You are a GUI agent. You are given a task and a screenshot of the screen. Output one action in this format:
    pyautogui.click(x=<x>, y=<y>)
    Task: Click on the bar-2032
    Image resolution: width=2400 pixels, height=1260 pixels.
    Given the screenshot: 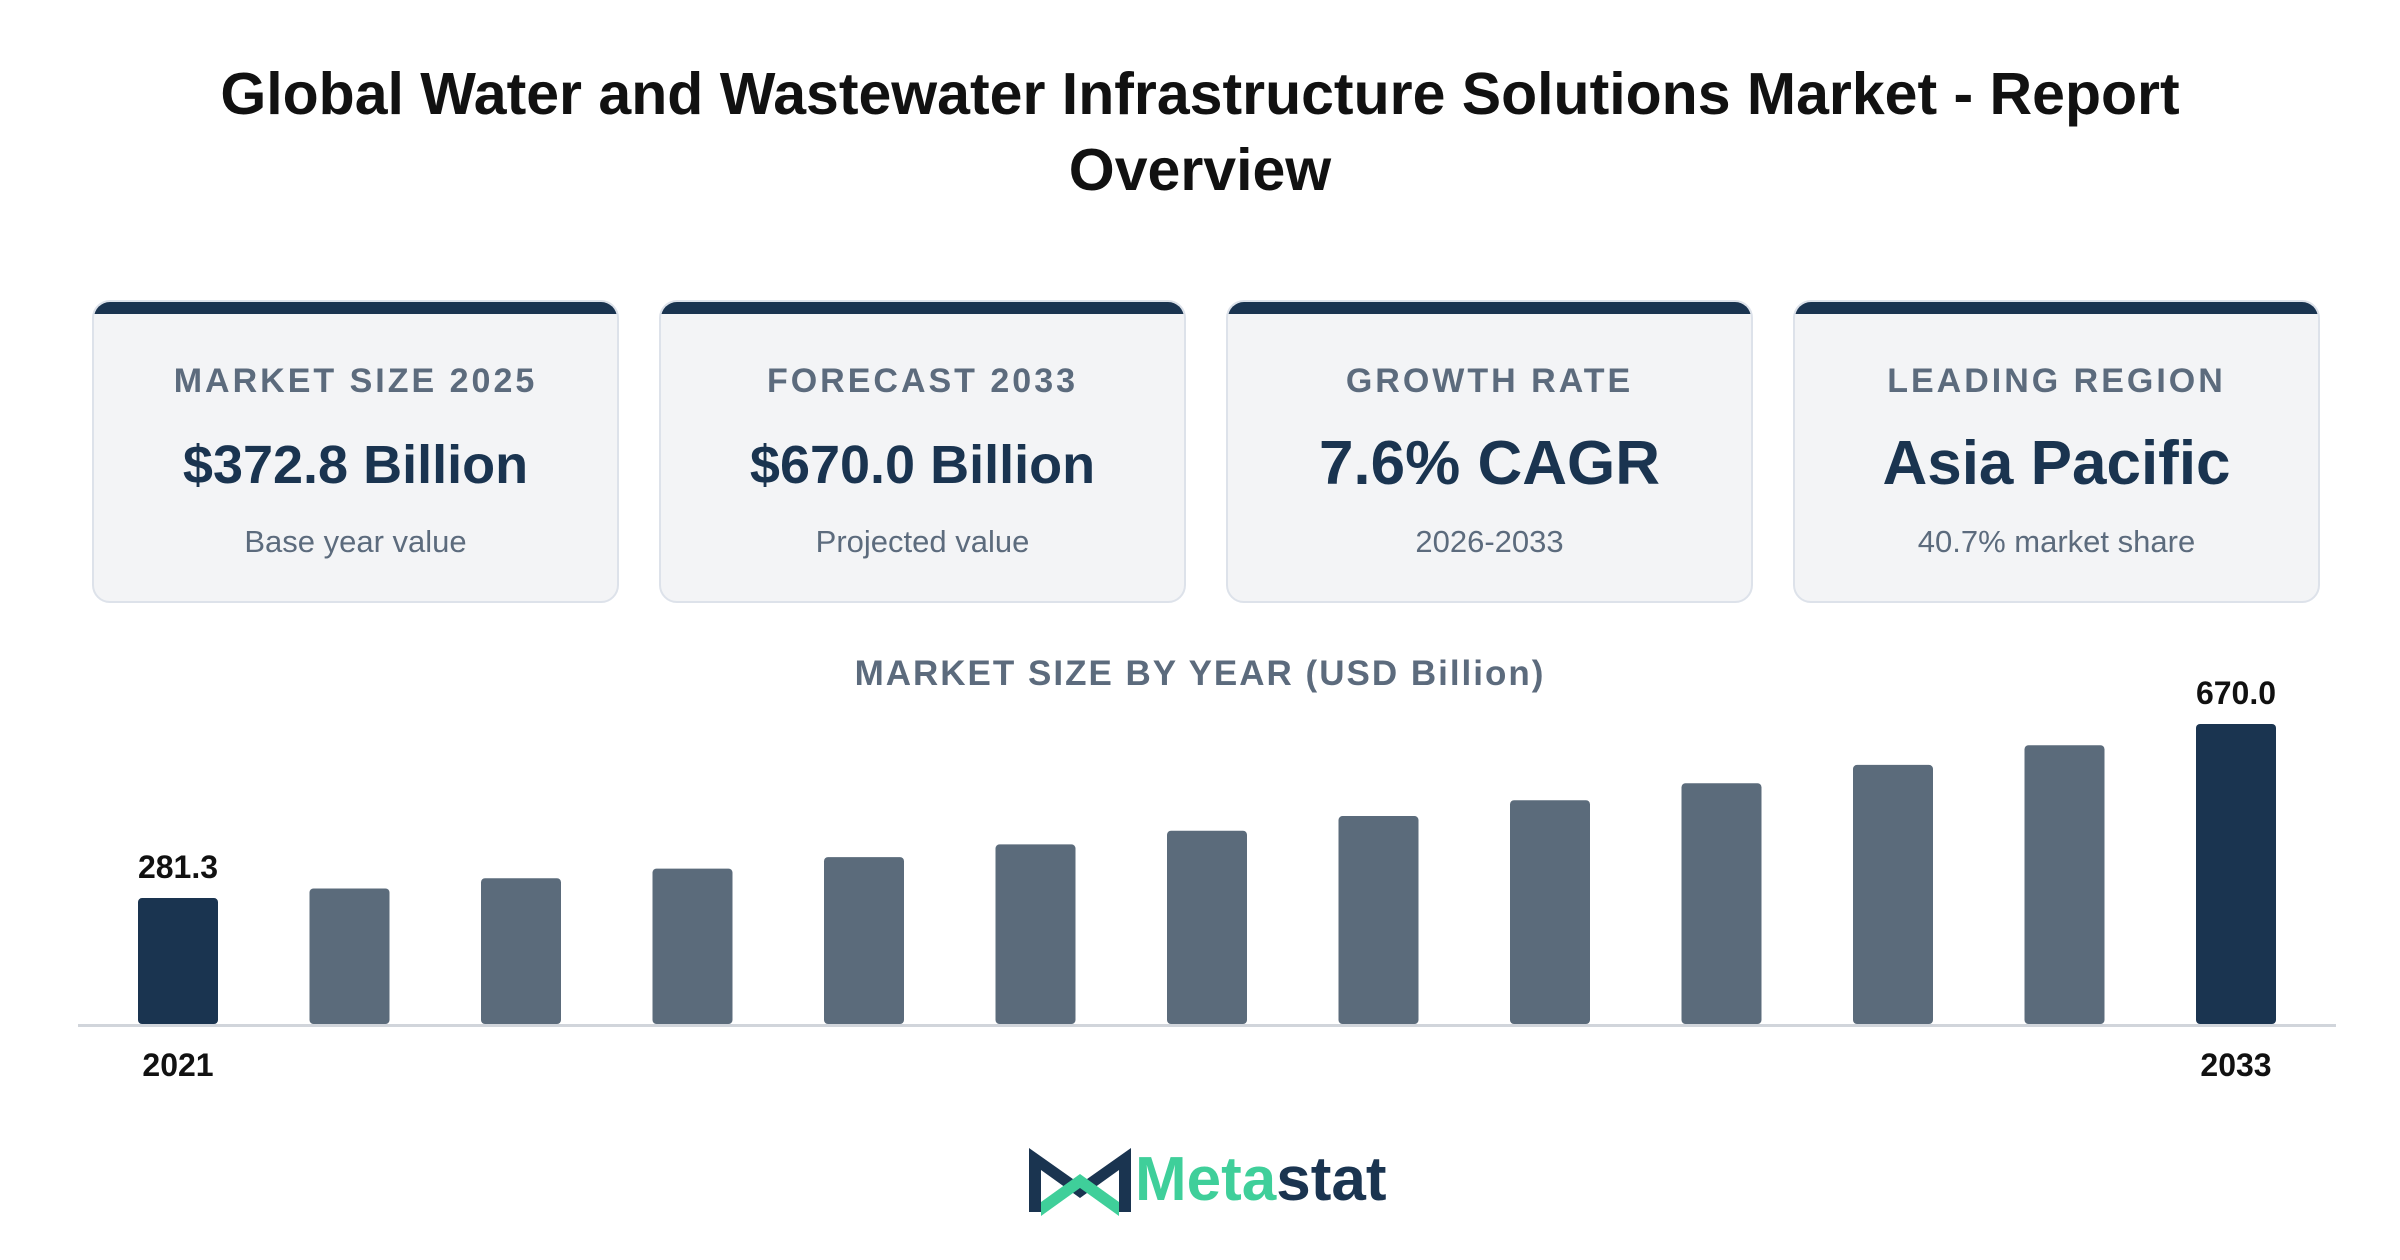 What is the action you would take?
    pyautogui.click(x=2064, y=884)
    